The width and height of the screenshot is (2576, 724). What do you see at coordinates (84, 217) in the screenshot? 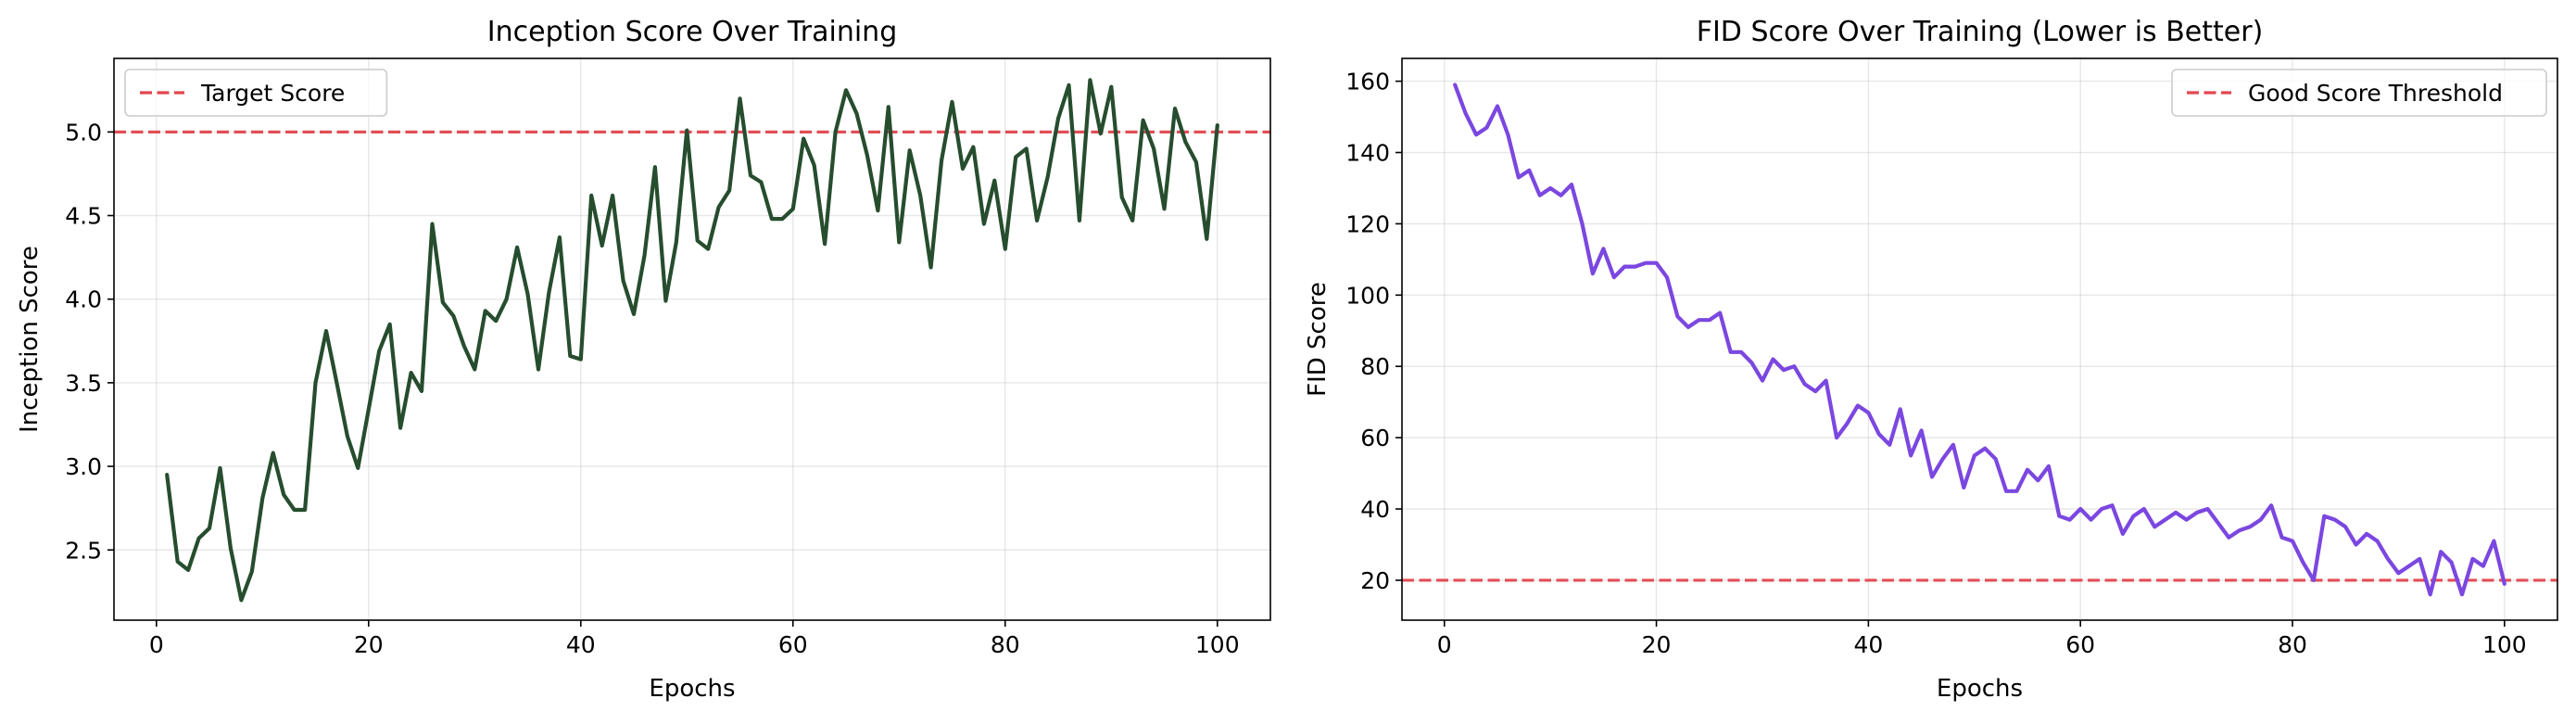
I see `y-tick-label: 4.5` at bounding box center [84, 217].